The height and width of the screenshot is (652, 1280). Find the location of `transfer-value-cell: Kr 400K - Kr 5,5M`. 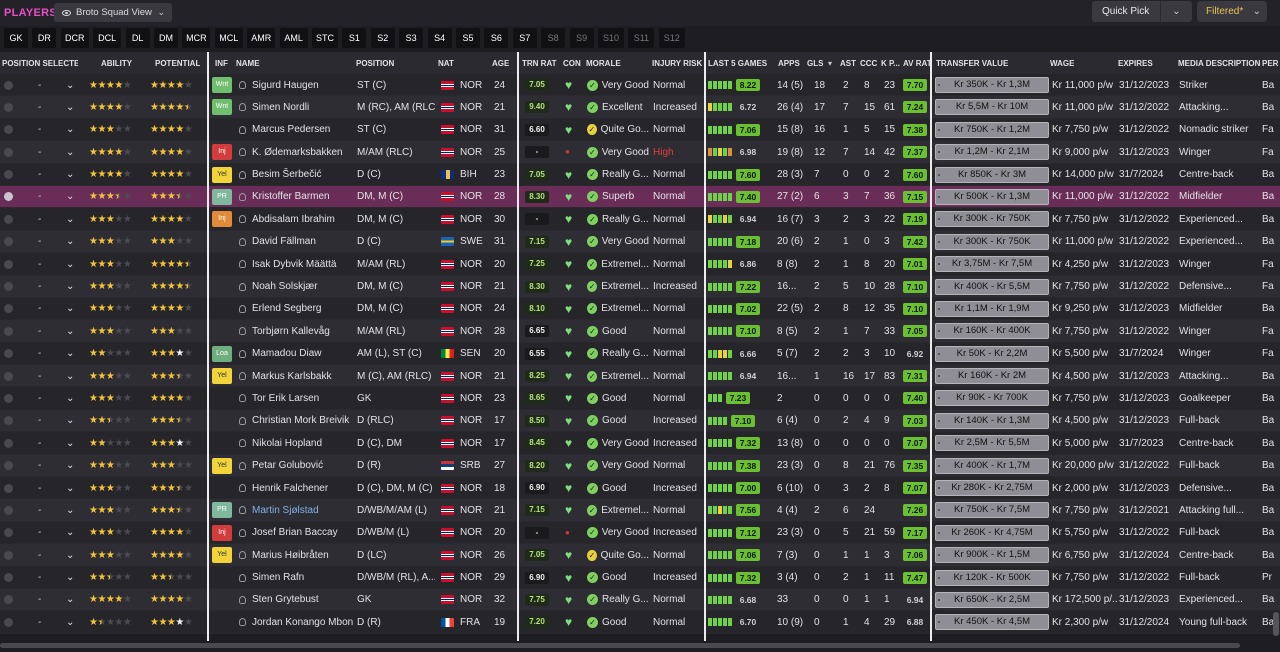

transfer-value-cell: Kr 400K - Kr 5,5M is located at coordinates (993, 287).